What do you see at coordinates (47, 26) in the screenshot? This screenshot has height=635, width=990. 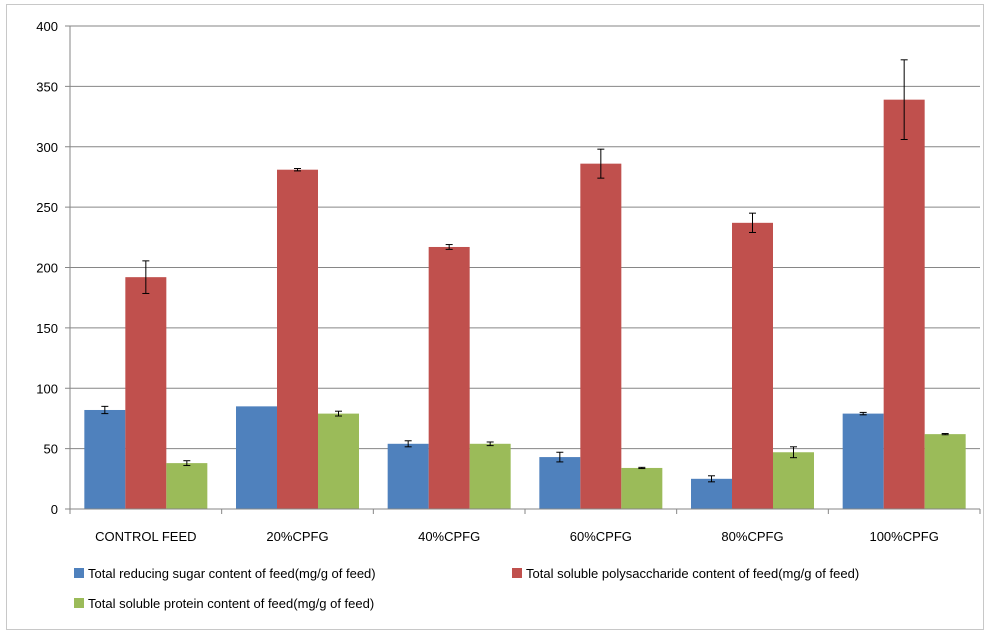 I see `y-tick-label: 400` at bounding box center [47, 26].